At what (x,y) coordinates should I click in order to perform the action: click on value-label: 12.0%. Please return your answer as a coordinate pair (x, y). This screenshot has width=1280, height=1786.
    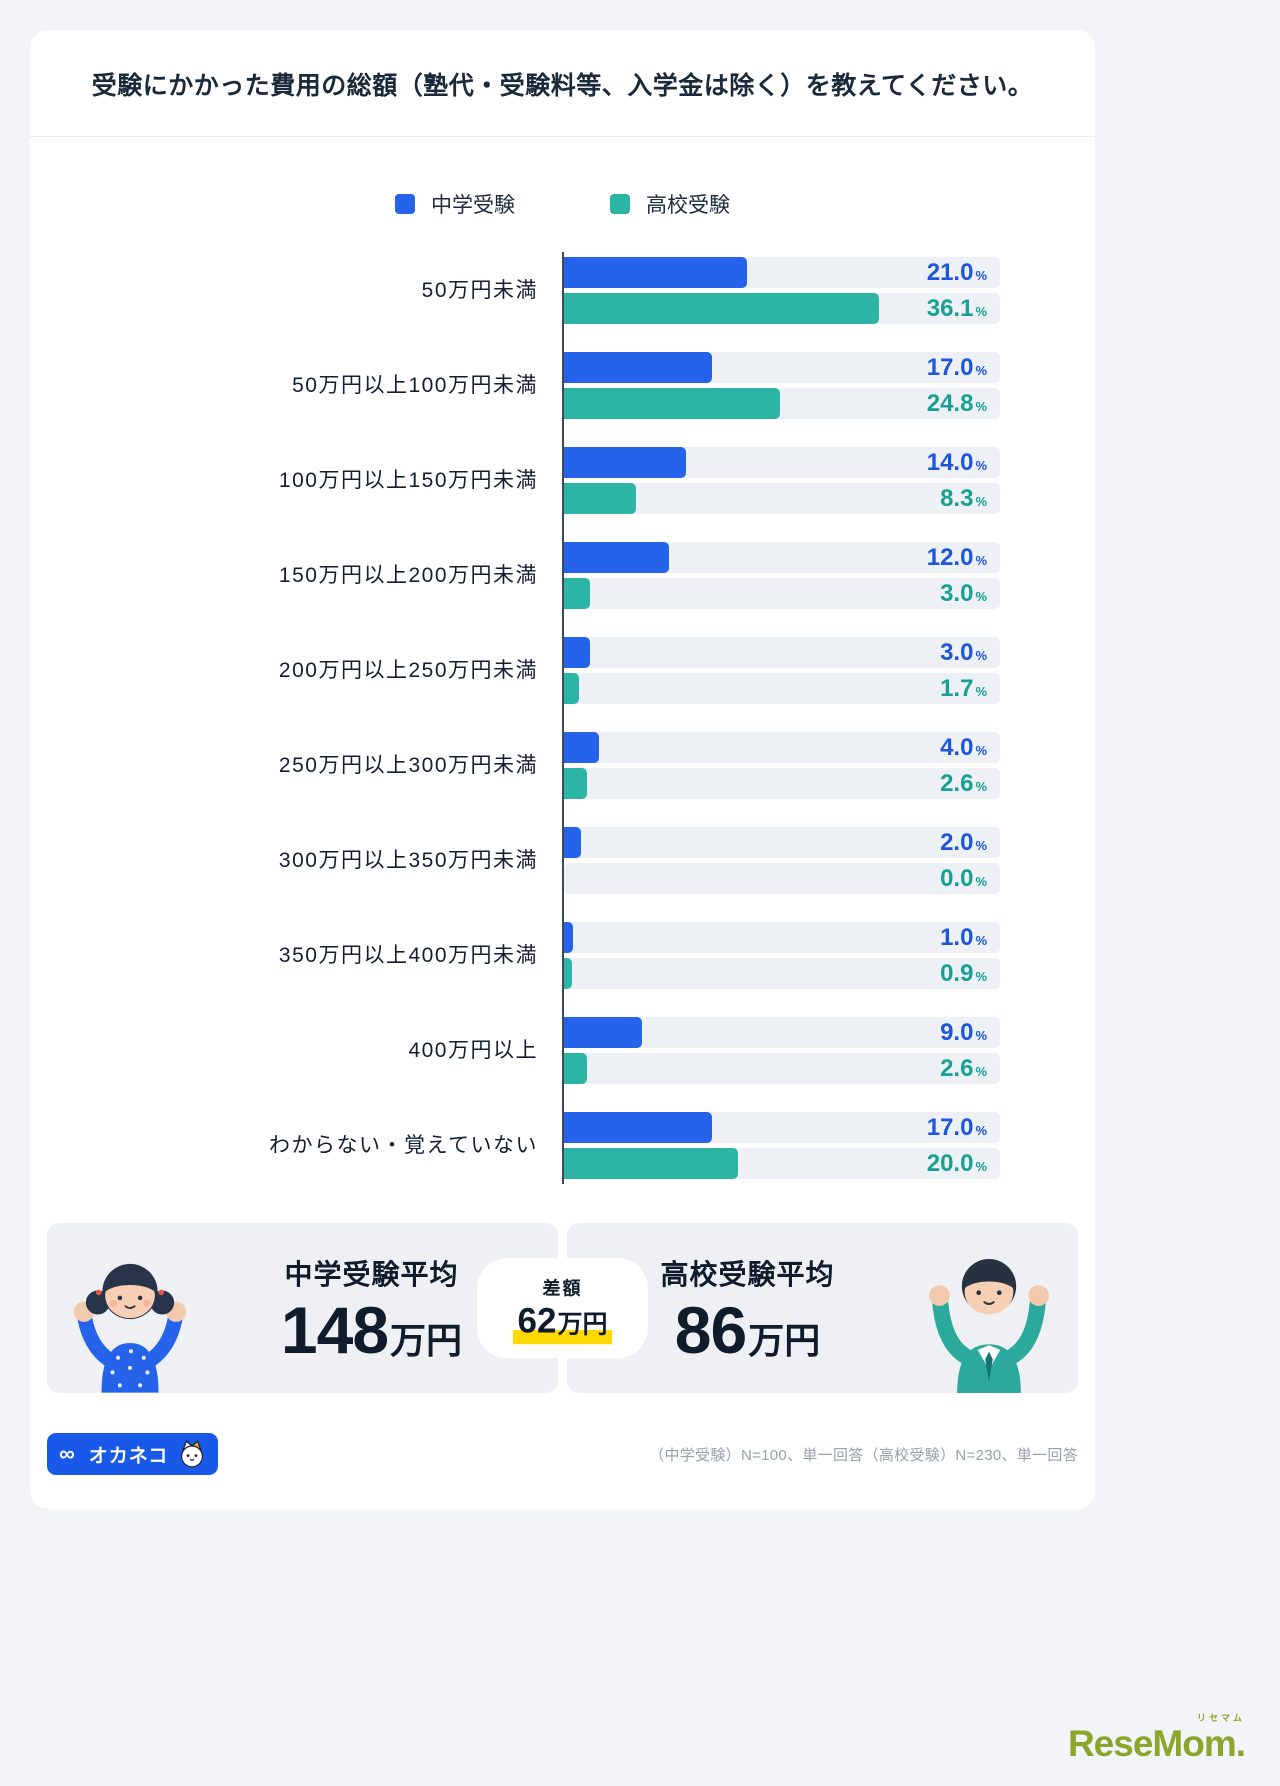
    Looking at the image, I should click on (956, 557).